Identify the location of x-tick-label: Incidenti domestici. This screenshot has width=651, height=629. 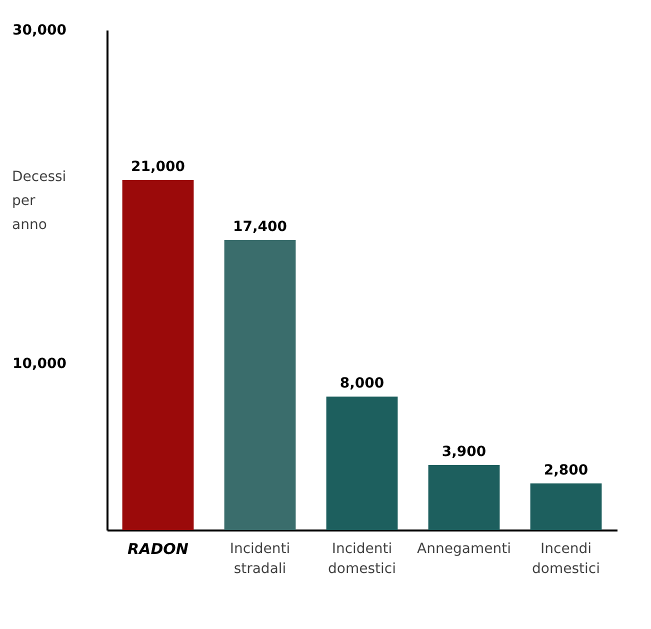
(362, 559).